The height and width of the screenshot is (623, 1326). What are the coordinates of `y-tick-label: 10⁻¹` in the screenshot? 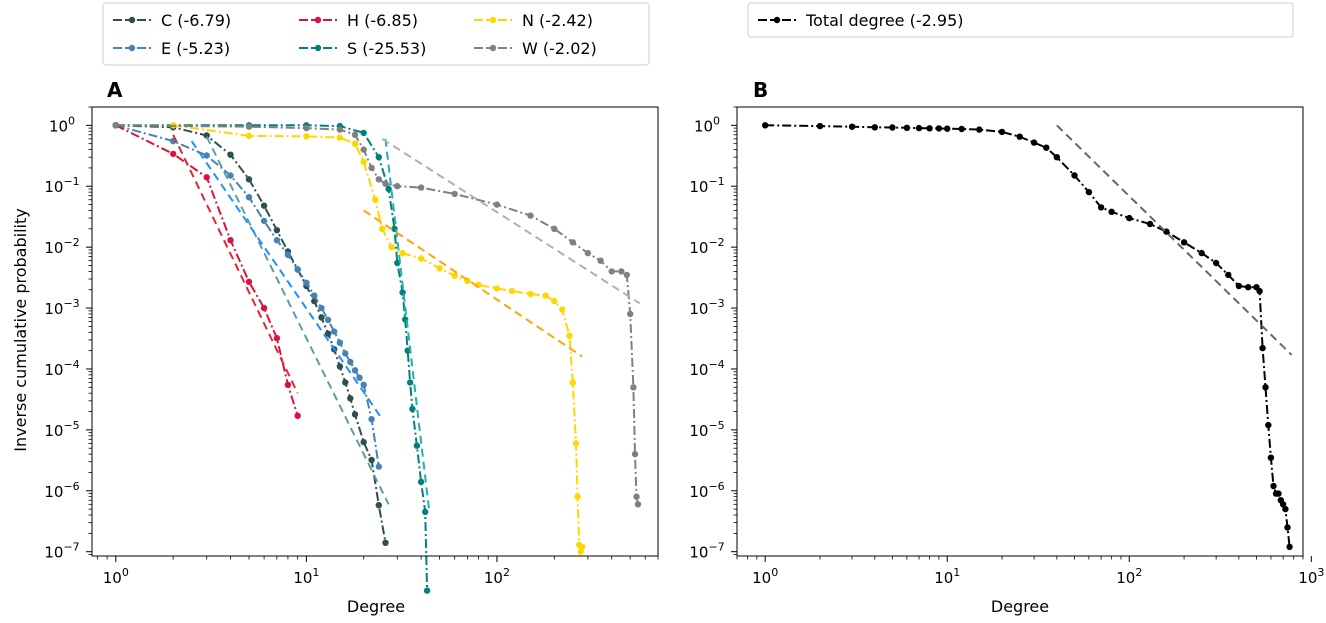 It's located at (706, 185).